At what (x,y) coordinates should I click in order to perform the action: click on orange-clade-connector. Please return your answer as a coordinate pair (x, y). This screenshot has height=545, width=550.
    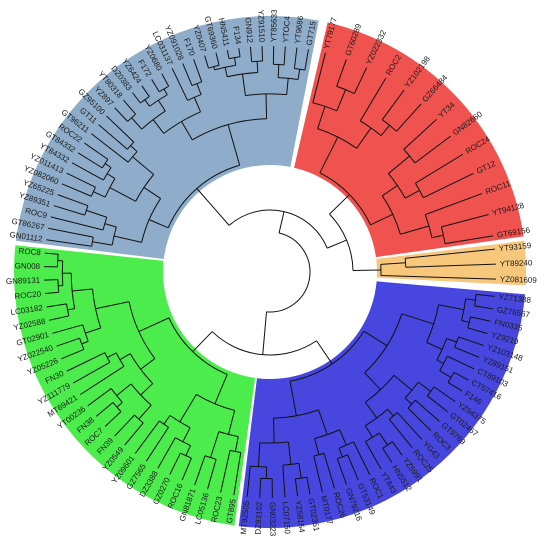
    Looking at the image, I should click on (405, 263).